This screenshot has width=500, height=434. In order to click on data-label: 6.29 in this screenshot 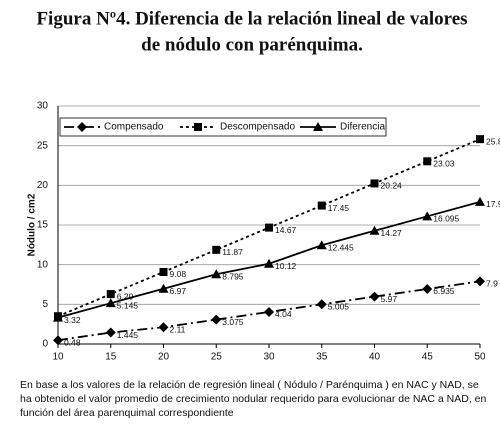, I will do `click(125, 296)`.